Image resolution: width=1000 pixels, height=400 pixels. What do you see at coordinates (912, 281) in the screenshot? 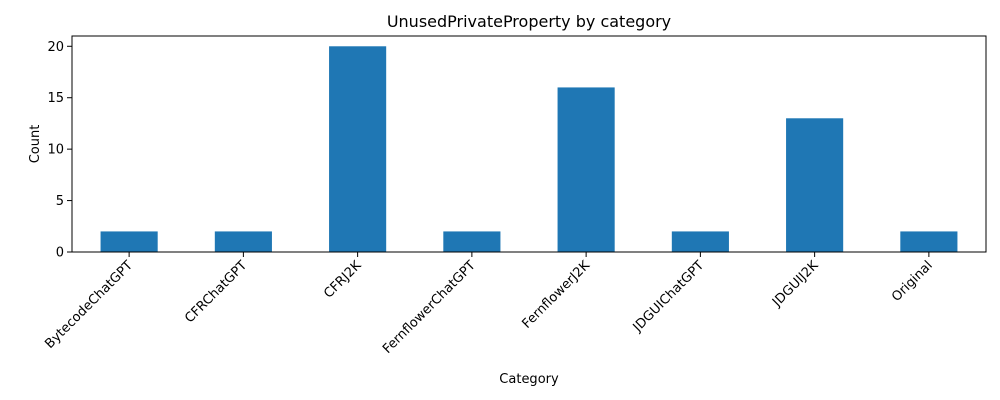
I see `x-tick-label: Original` at bounding box center [912, 281].